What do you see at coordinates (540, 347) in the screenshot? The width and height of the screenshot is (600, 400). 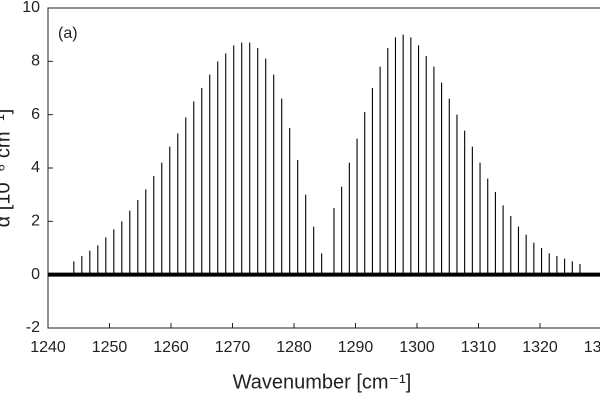 I see `x-tick-label: 1320` at bounding box center [540, 347].